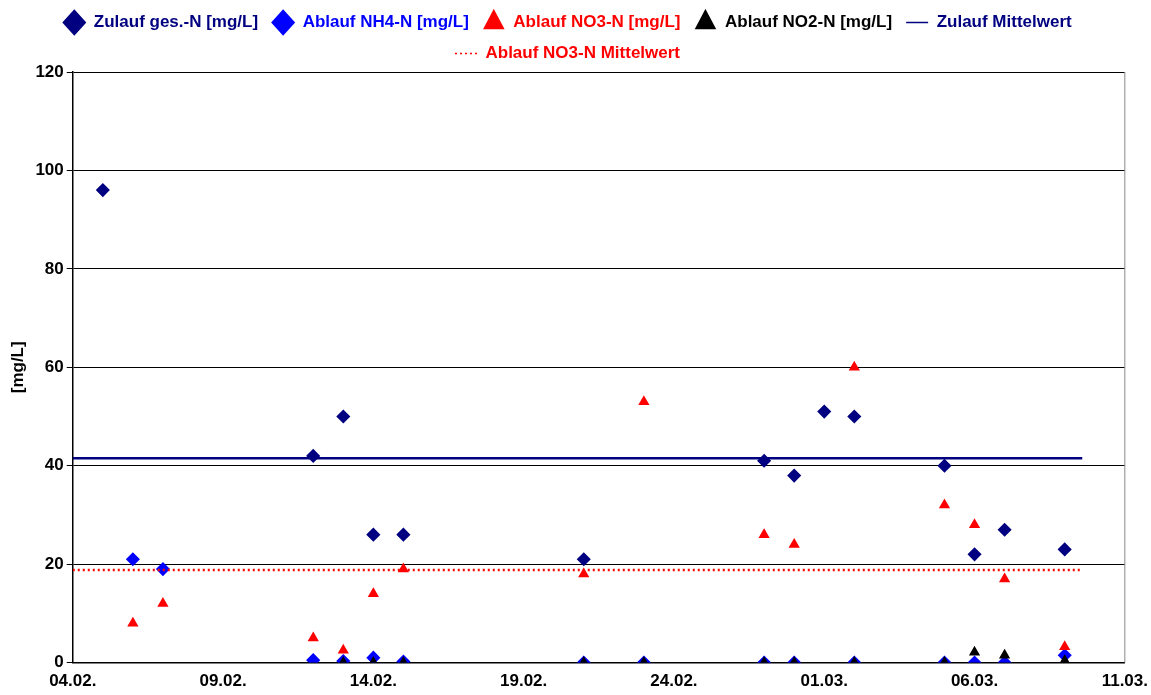 This screenshot has height=695, width=1151. What do you see at coordinates (385, 22) in the screenshot?
I see `legend-label: Ablauf NH4-N [mg/L]` at bounding box center [385, 22].